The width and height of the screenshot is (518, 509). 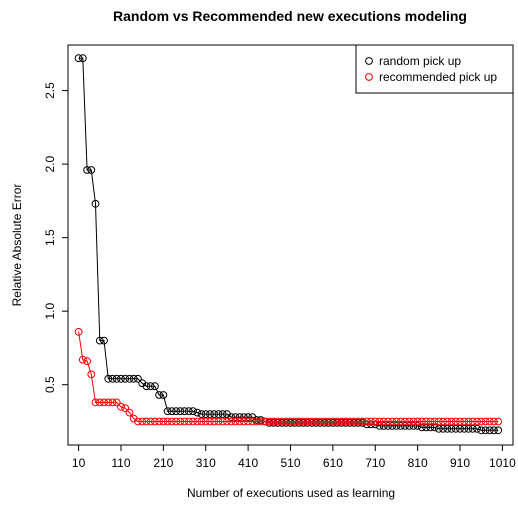 What do you see at coordinates (50, 311) in the screenshot?
I see `y-tick-label: 1.0` at bounding box center [50, 311].